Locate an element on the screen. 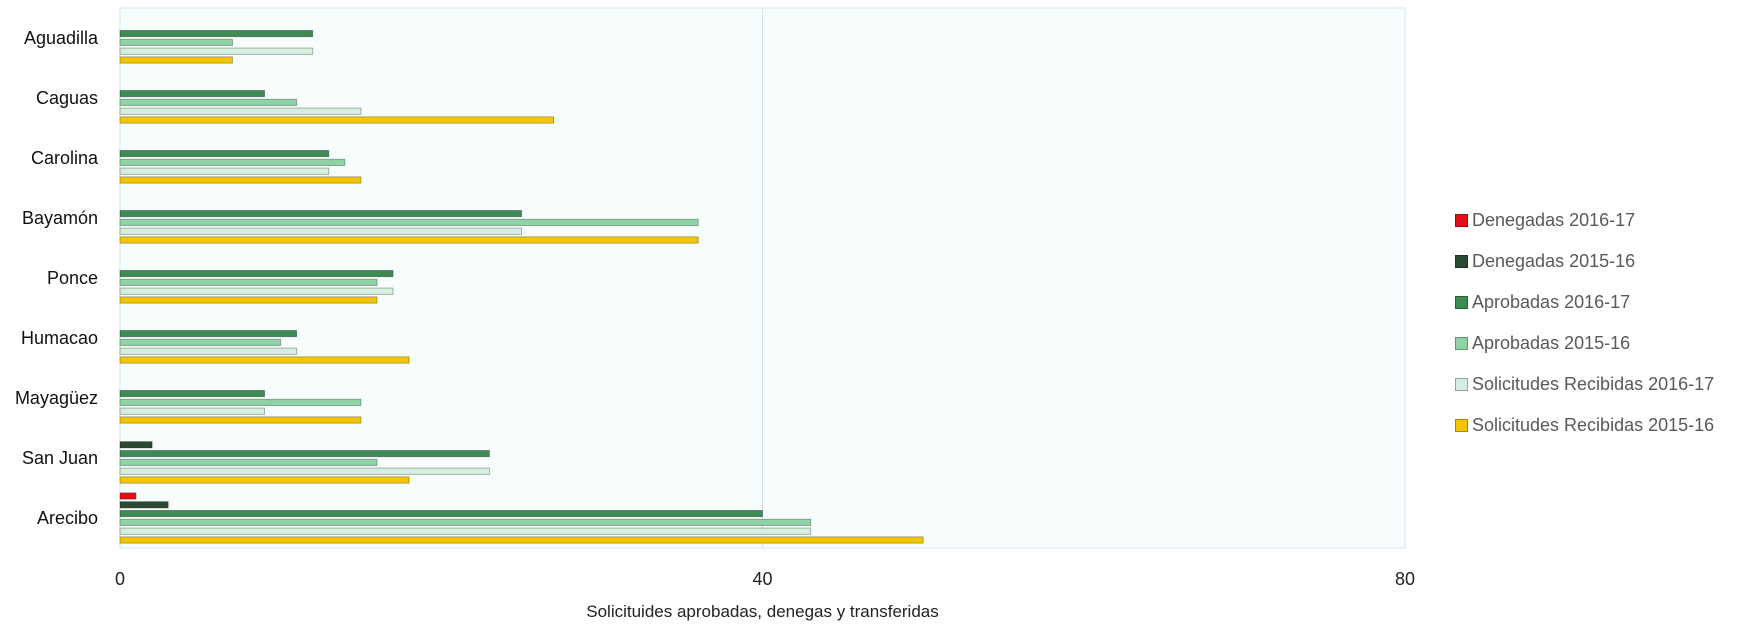 The image size is (1745, 629). legend-item: Aprobadas 2015-16 is located at coordinates (1597, 343).